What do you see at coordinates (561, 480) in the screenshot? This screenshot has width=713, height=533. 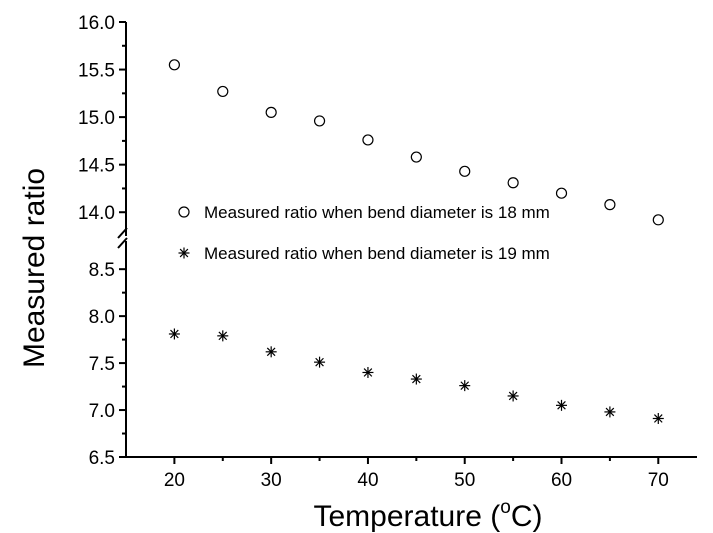 I see `x-tick-label: 60` at bounding box center [561, 480].